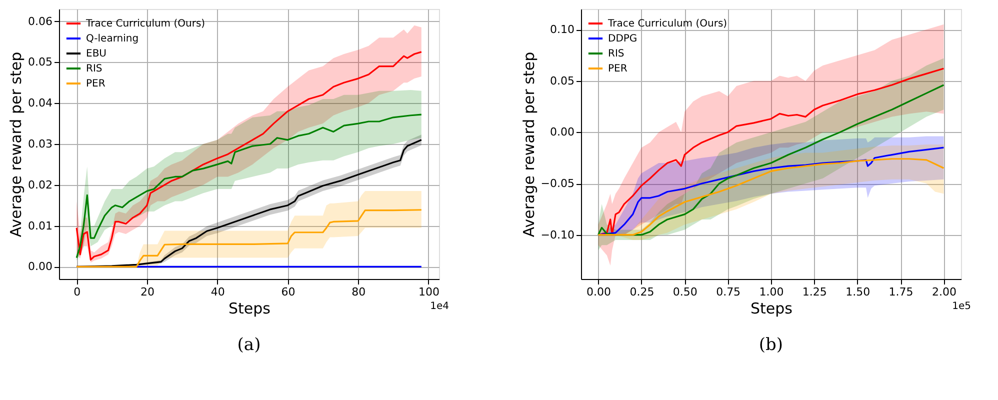  I want to click on y-tick-label: 0.04, so click(40, 103).